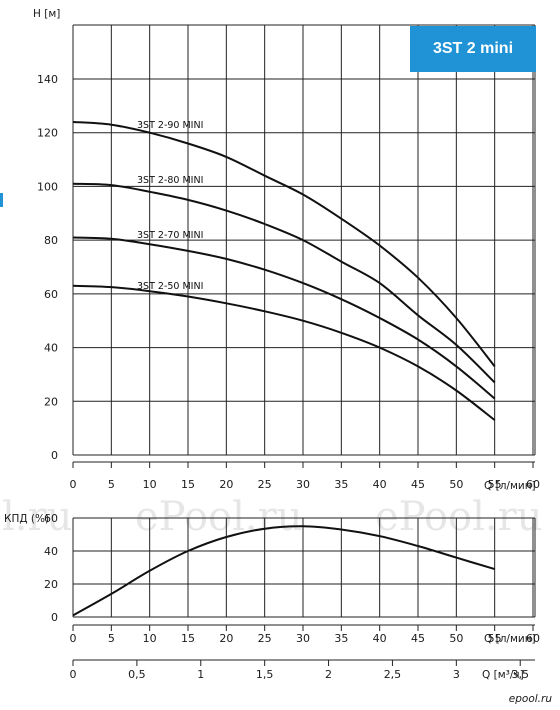 The image size is (560, 710). Describe the element at coordinates (200, 674) in the screenshot. I see `secondary-x-tick-label: 1` at that location.